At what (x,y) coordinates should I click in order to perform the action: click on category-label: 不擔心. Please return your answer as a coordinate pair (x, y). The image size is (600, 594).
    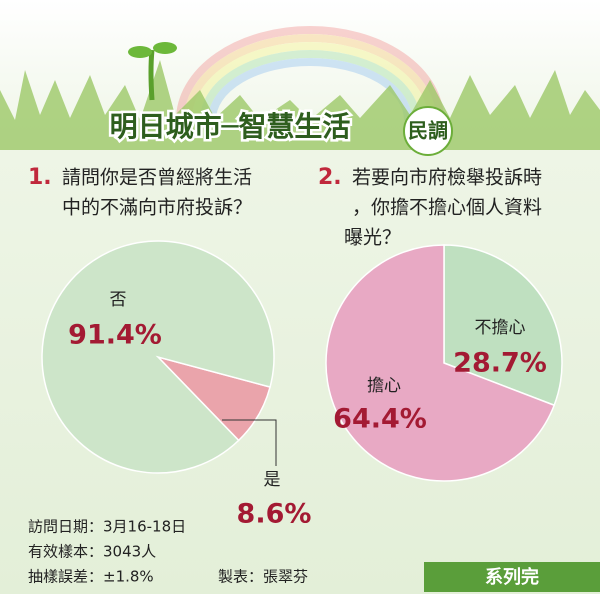
    Looking at the image, I should click on (500, 328).